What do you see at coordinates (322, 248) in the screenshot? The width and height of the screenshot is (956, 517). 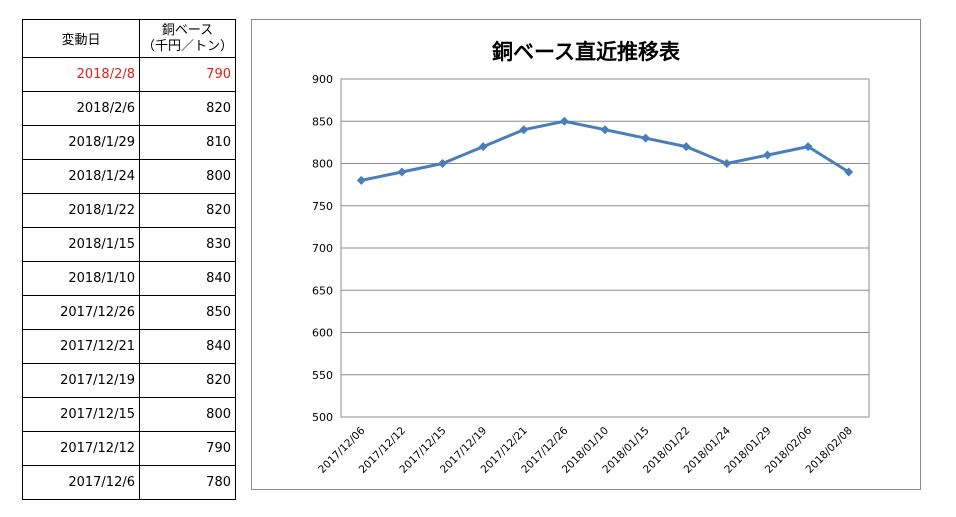 I see `y-tick-label: 700` at bounding box center [322, 248].